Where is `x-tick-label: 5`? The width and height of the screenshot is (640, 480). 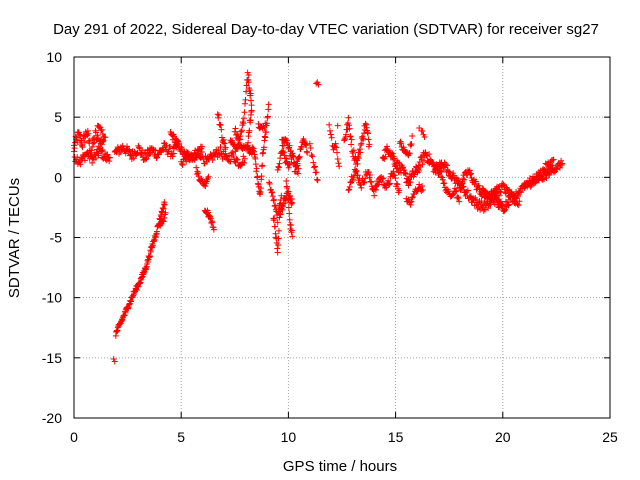 x-tick-label: 5 is located at coordinates (181, 437).